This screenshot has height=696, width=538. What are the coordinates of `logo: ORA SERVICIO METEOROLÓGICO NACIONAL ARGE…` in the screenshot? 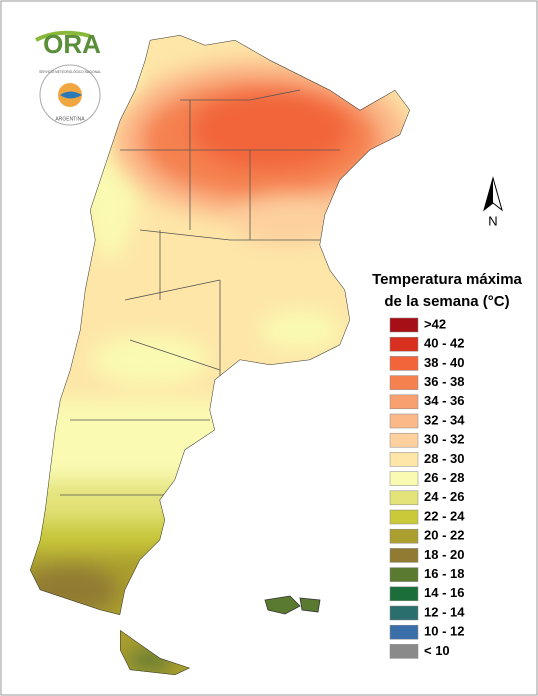 It's located at (68, 77).